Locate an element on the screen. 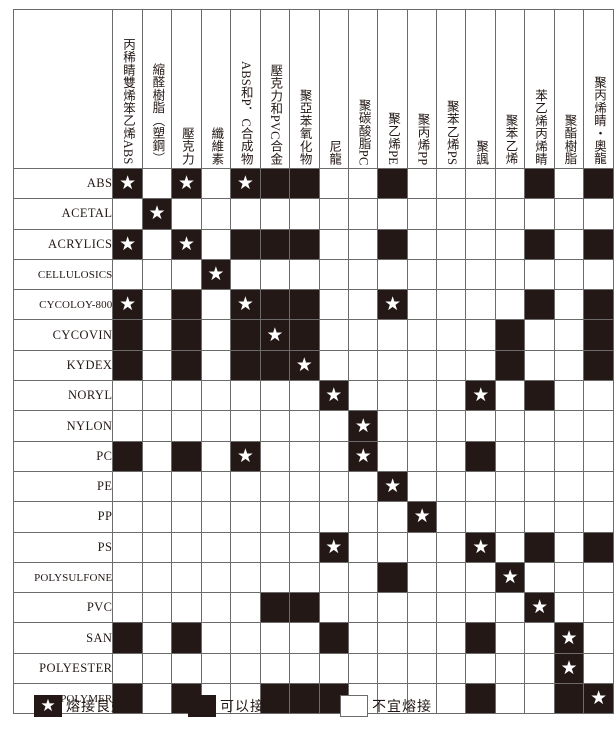 This screenshot has height=738, width=614. matrix-row: POLYSULFONE ★ is located at coordinates (313, 577).